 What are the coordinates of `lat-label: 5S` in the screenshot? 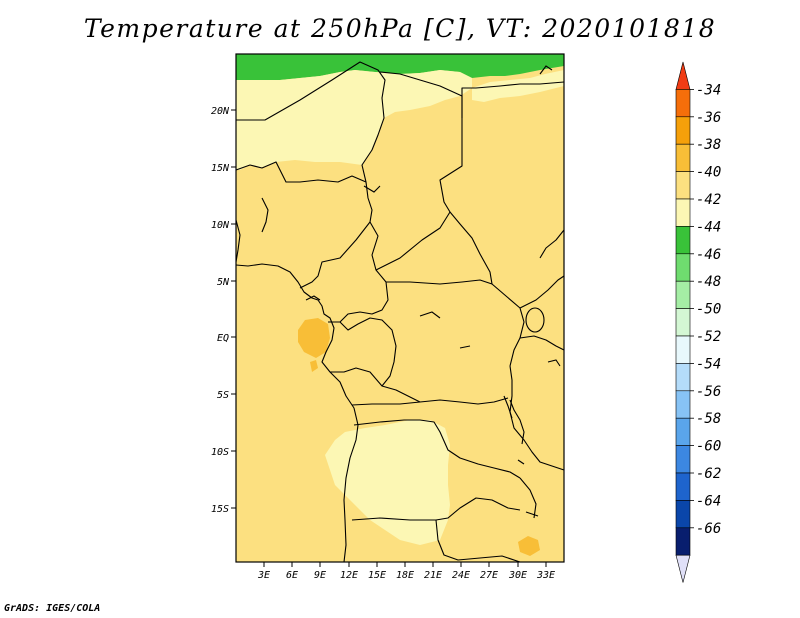 It's located at (223, 395).